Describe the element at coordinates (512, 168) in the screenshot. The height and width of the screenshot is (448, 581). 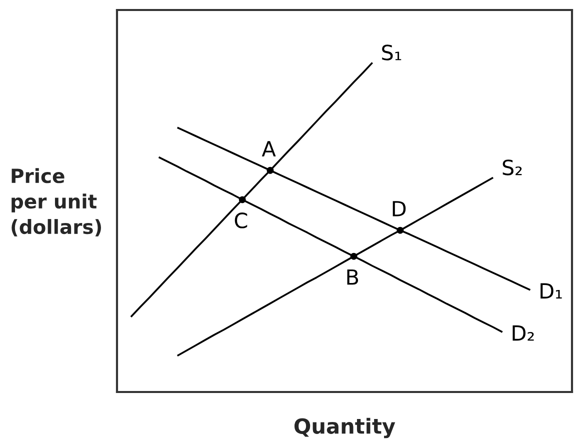
I see `series-label: S₂` at that location.